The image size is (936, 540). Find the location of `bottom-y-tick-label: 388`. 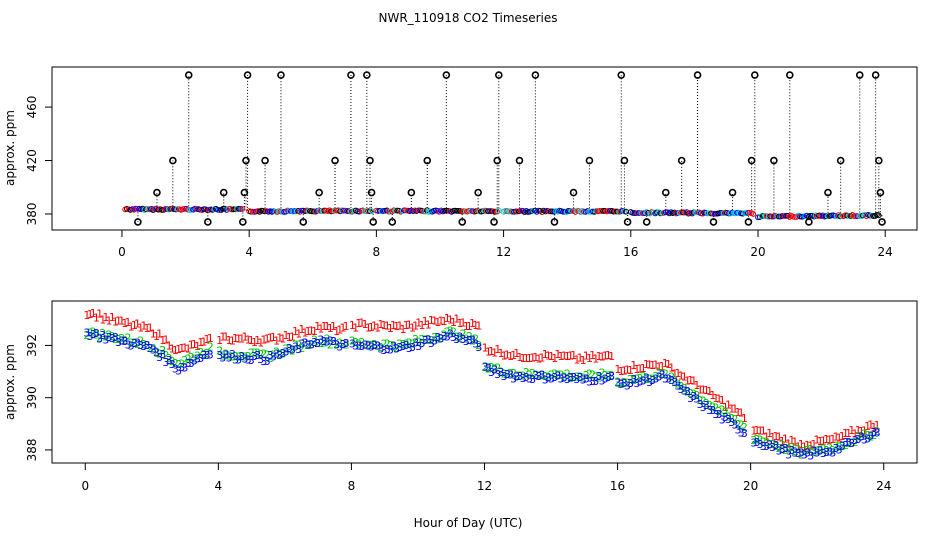

bottom-y-tick-label: 388 is located at coordinates (32, 449).